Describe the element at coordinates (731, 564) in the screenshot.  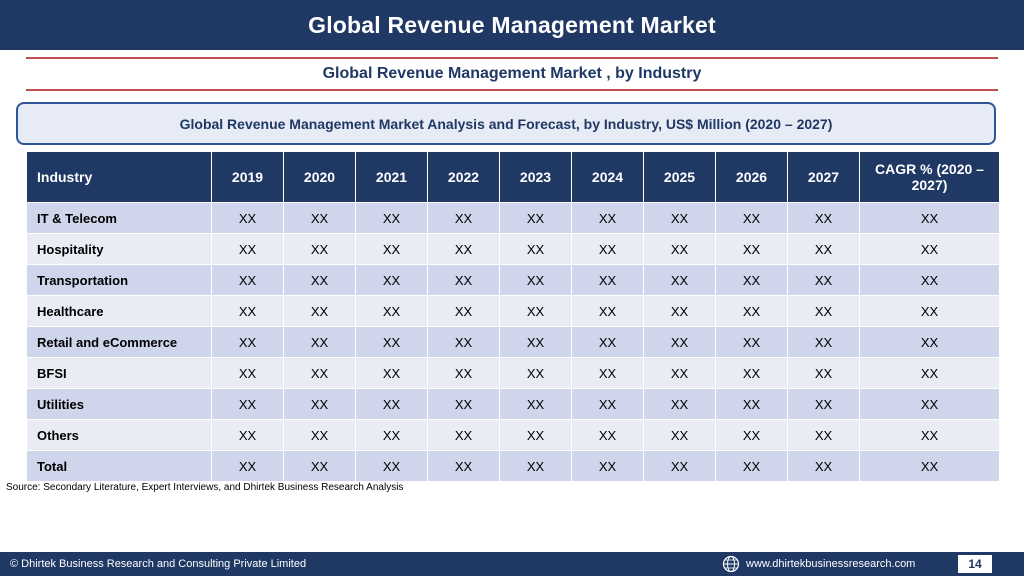
I see `globe-icon` at that location.